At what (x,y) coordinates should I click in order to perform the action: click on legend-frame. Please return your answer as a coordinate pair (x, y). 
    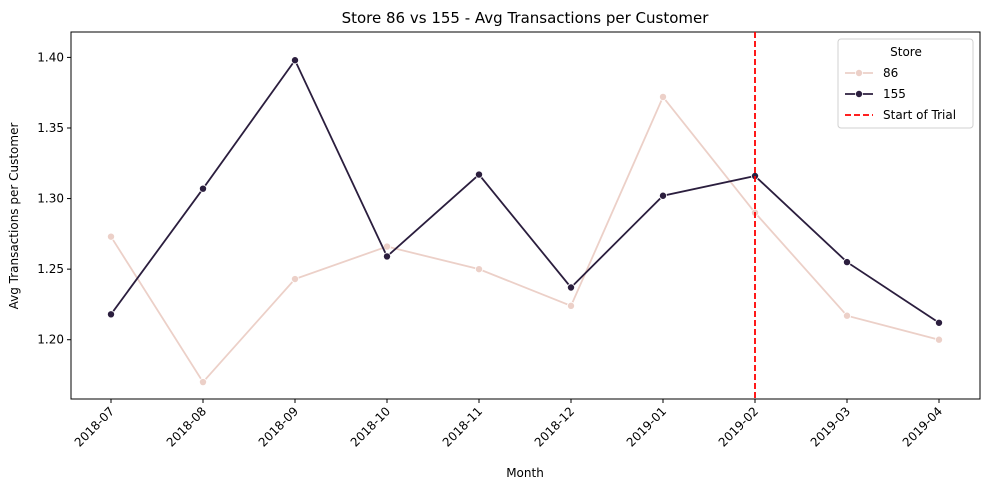
    Looking at the image, I should click on (905, 83).